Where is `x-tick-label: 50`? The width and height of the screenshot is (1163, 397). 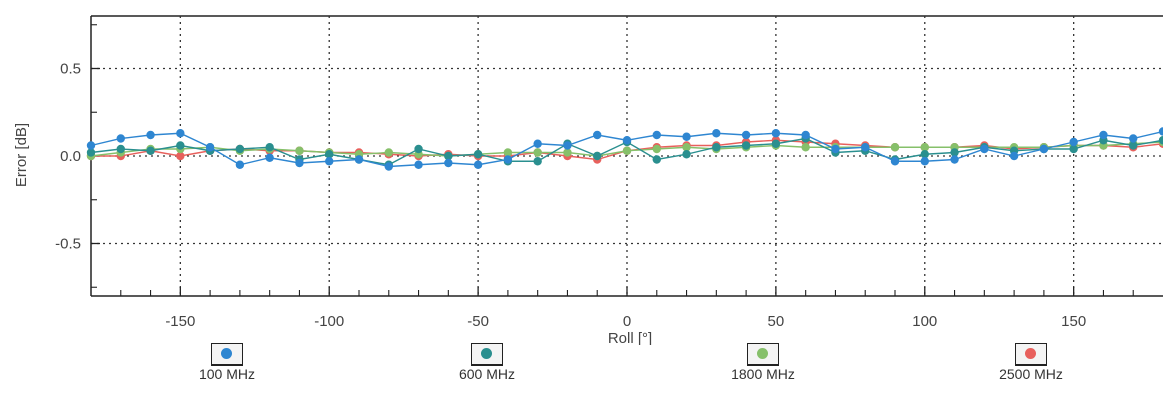 x-tick-label: 50 is located at coordinates (776, 321).